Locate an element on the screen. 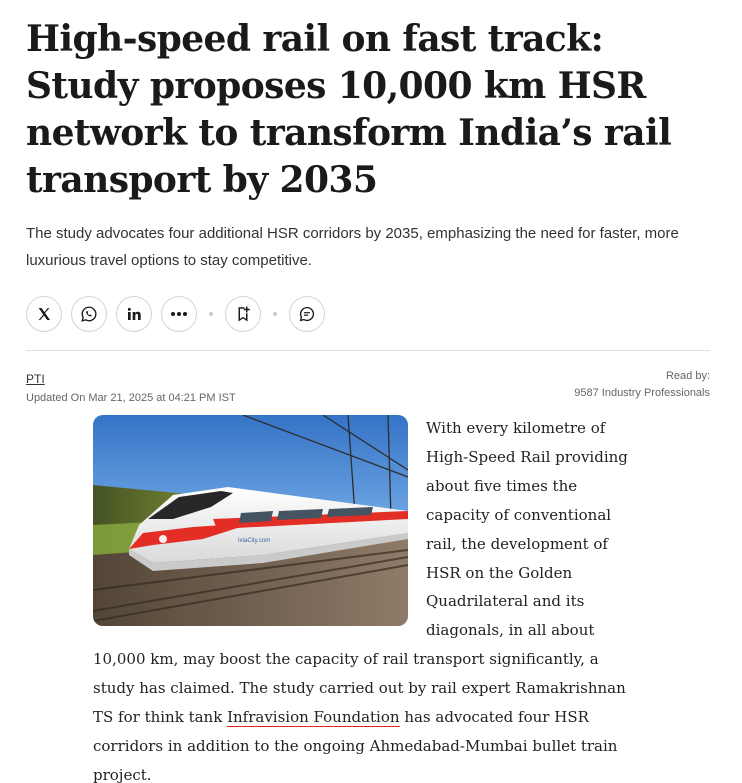 The image size is (742, 783). linkedin-icon is located at coordinates (134, 313).